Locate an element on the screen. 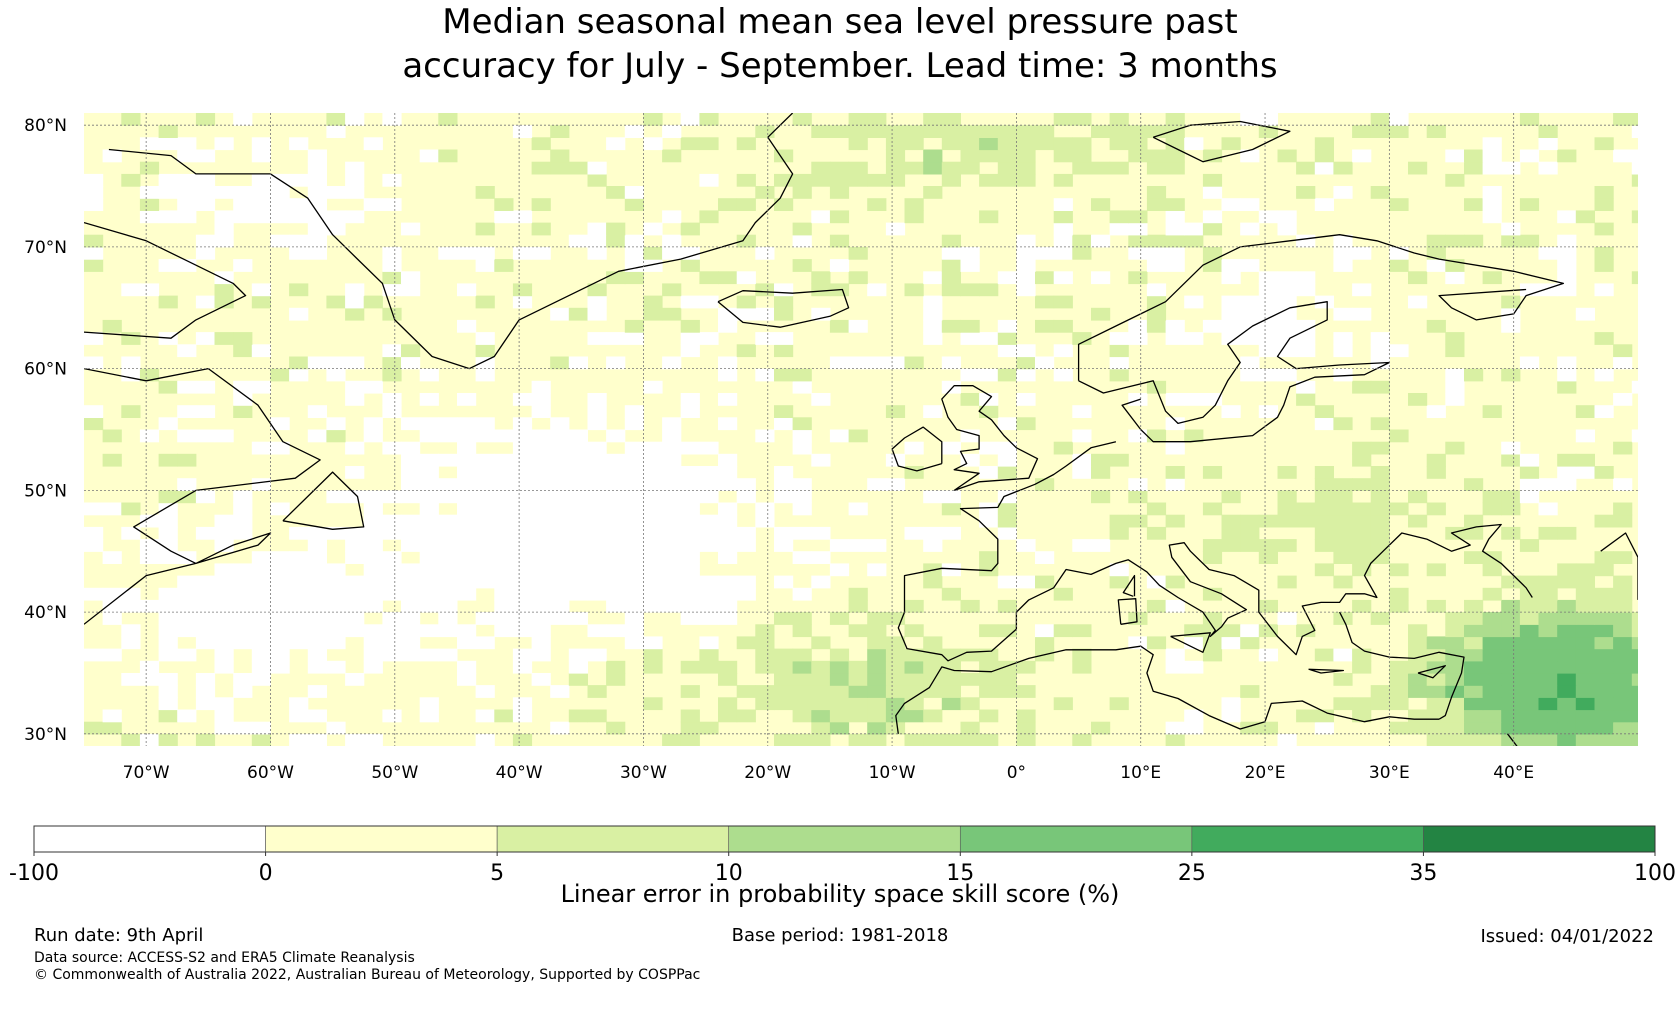 The height and width of the screenshot is (1020, 1680). colorbar-tick-label: 5 is located at coordinates (497, 873).